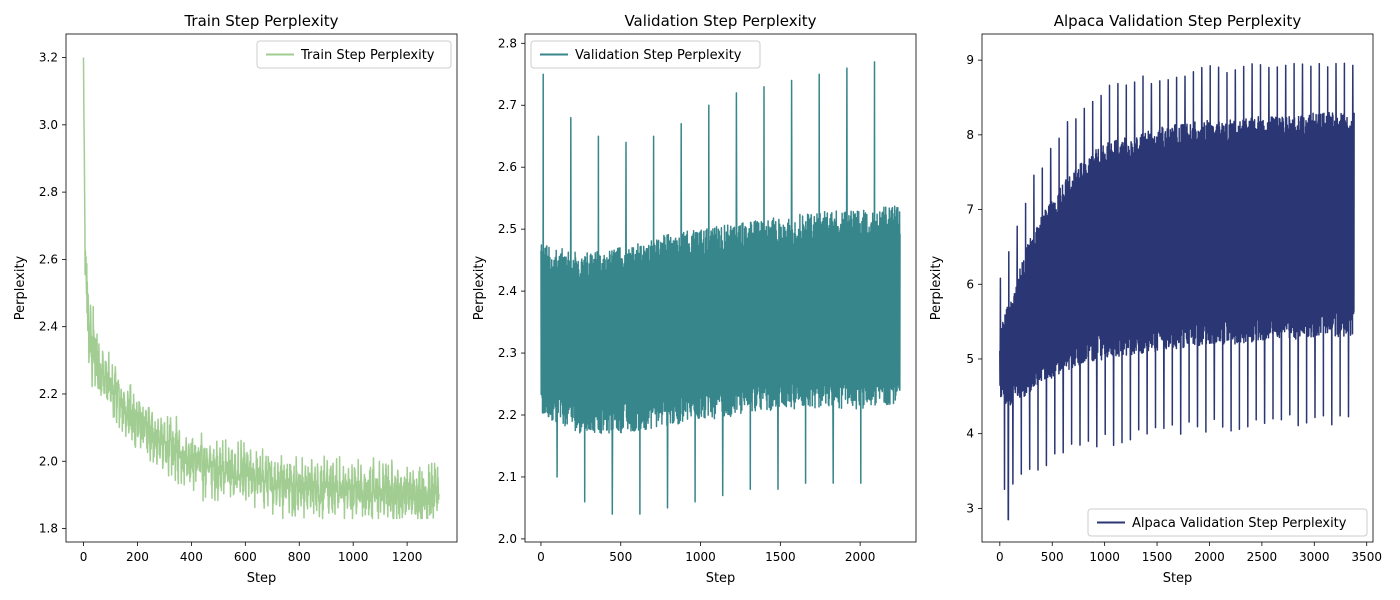  I want to click on x-tick-label: 600, so click(245, 557).